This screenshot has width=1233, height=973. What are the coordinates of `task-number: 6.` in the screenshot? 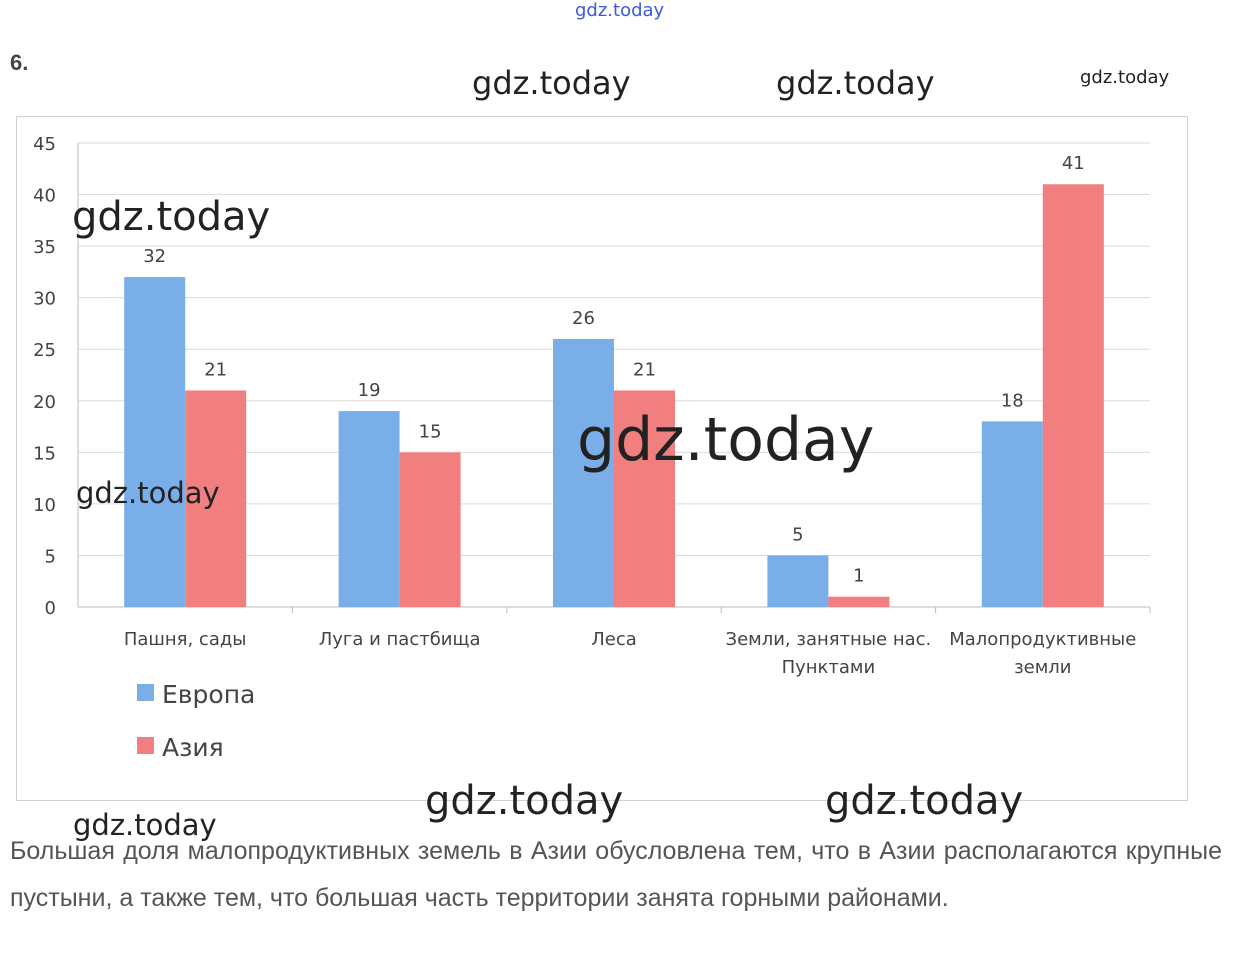 It's located at (19, 62).